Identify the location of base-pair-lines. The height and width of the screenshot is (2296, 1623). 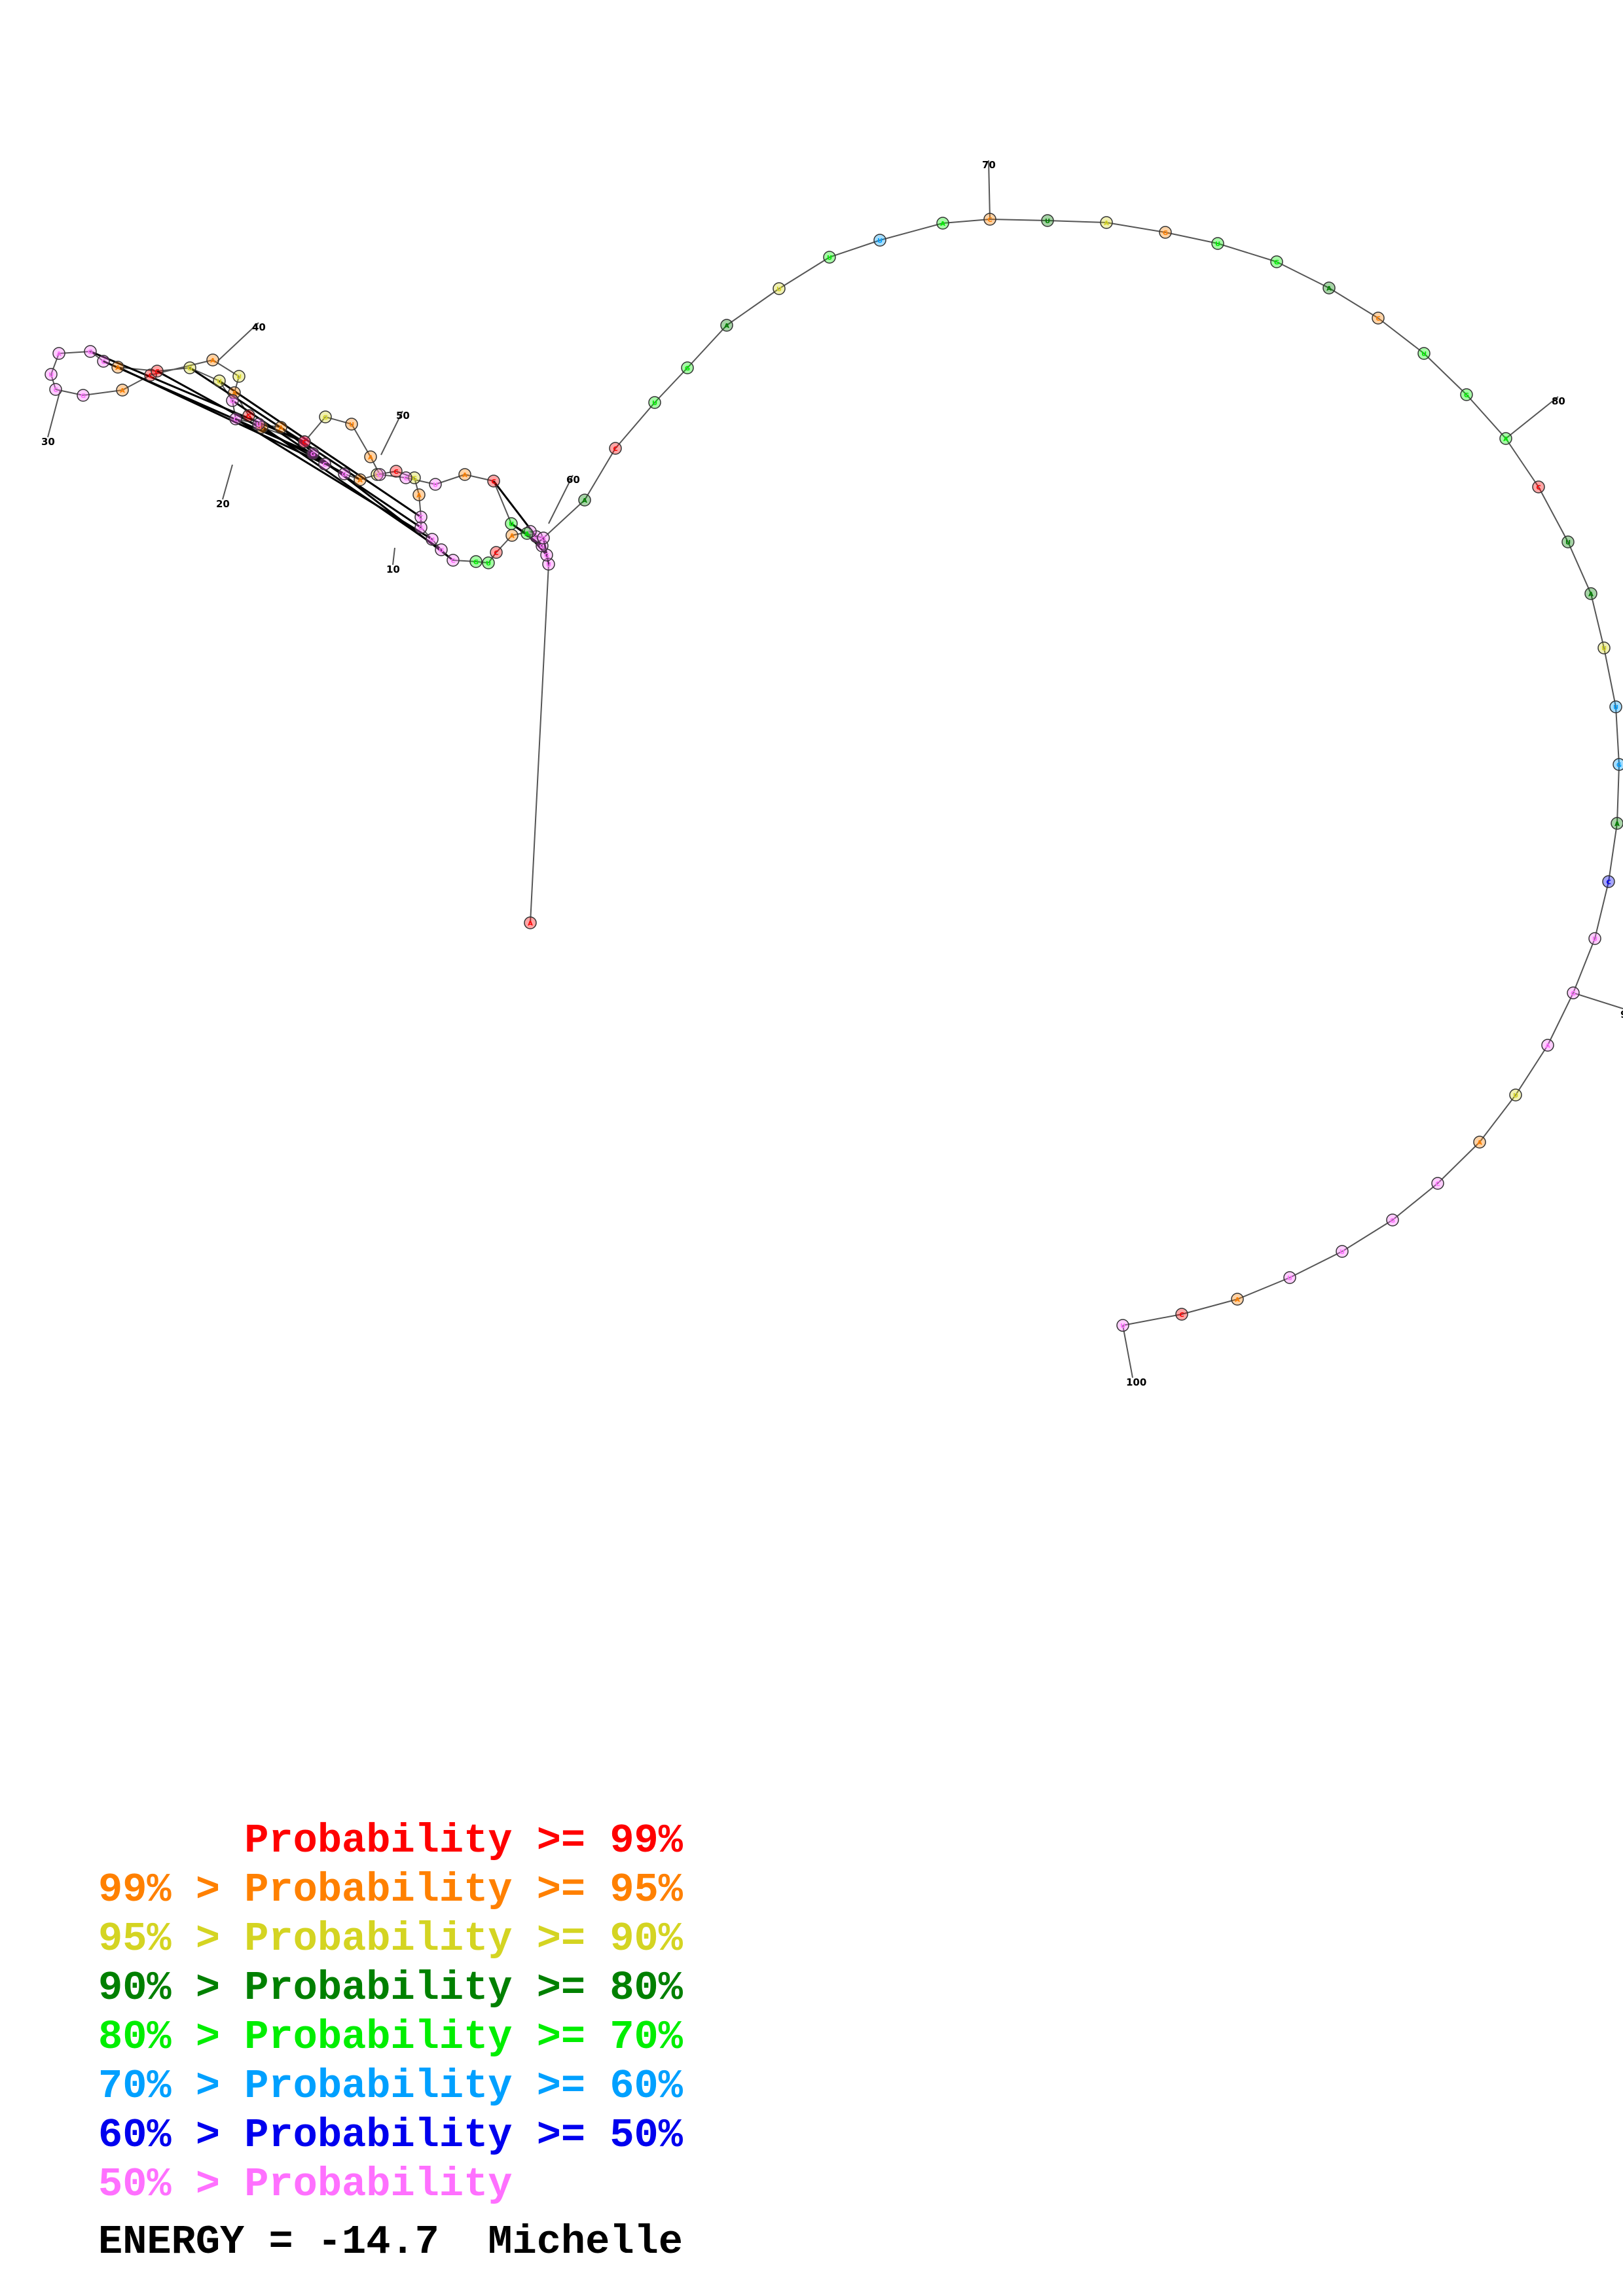
(320, 457).